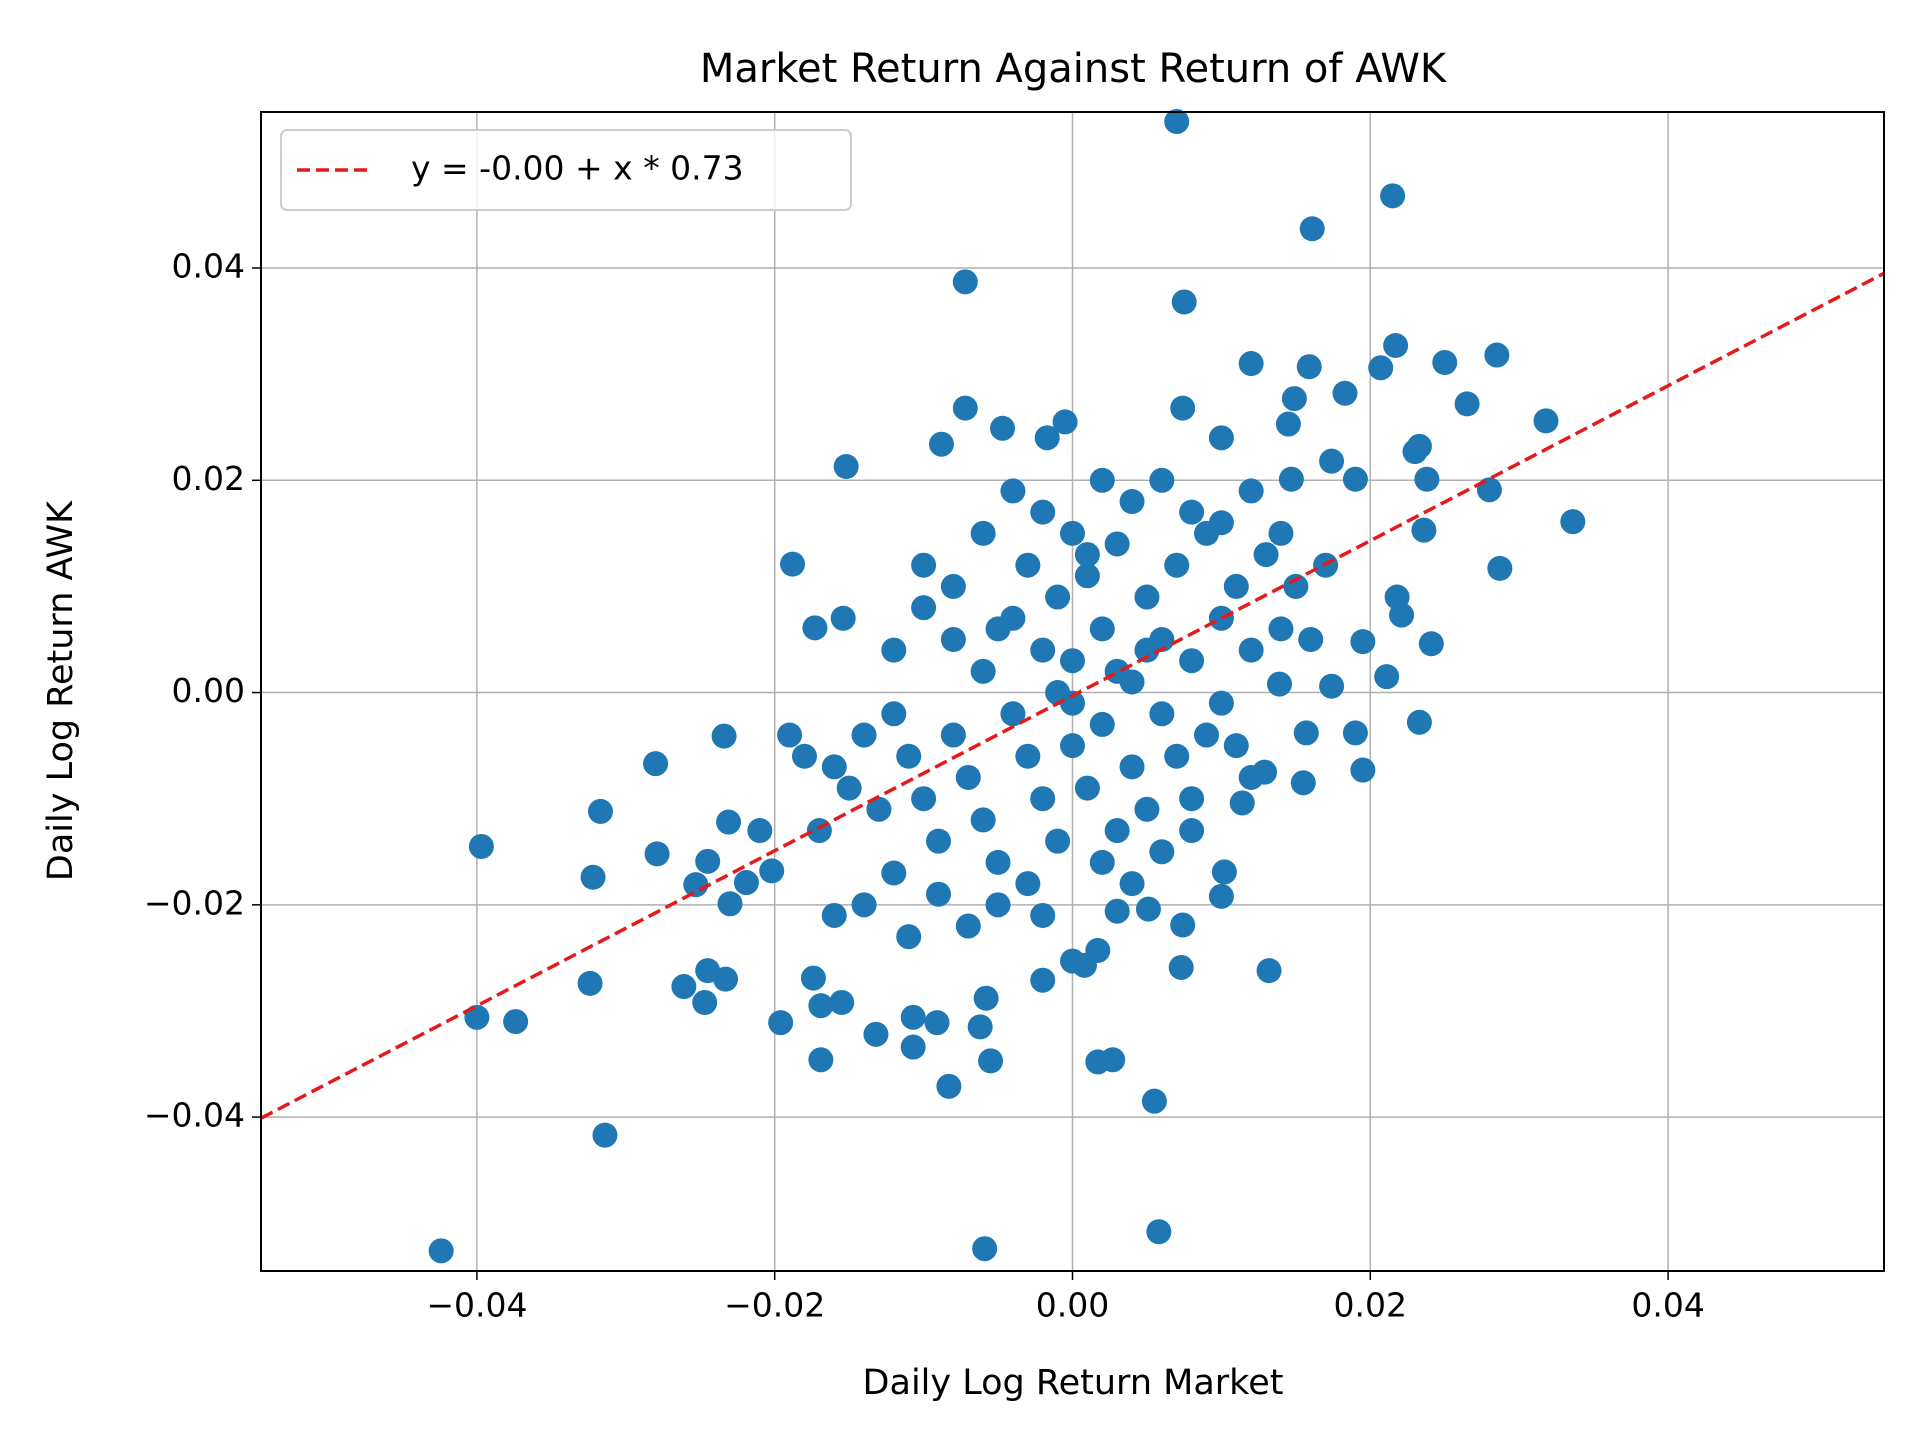  What do you see at coordinates (194, 1115) in the screenshot?
I see `y-tick-label: −0.04` at bounding box center [194, 1115].